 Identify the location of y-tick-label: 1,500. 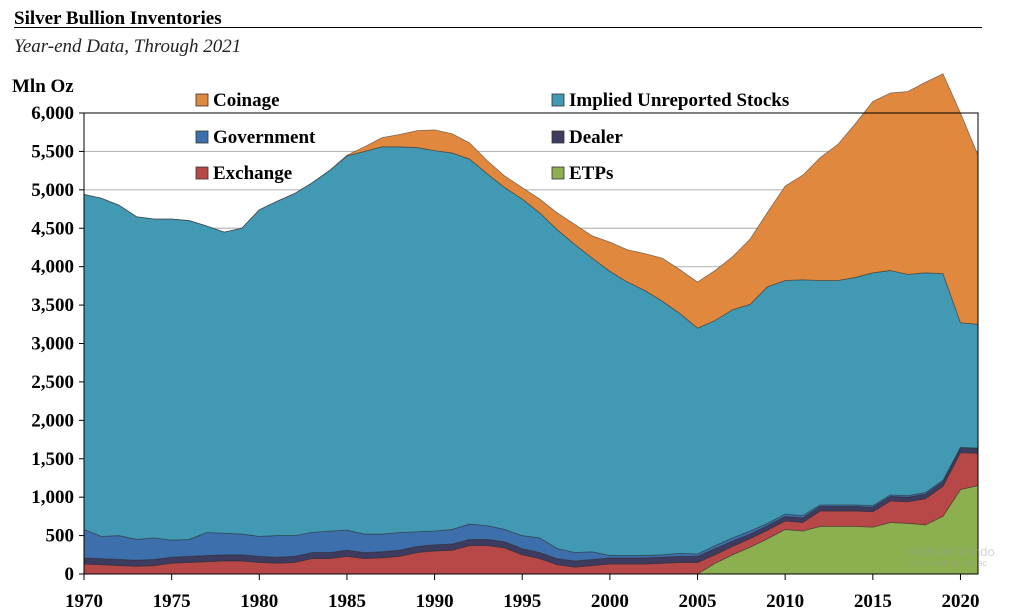
(52, 459).